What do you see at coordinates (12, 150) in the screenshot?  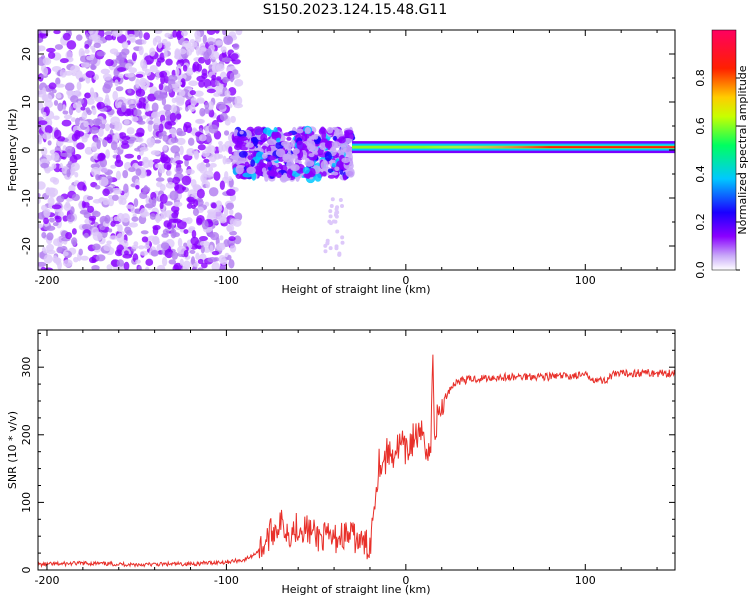 I see `spectrogram-ylabel: Frequency (Hz)` at bounding box center [12, 150].